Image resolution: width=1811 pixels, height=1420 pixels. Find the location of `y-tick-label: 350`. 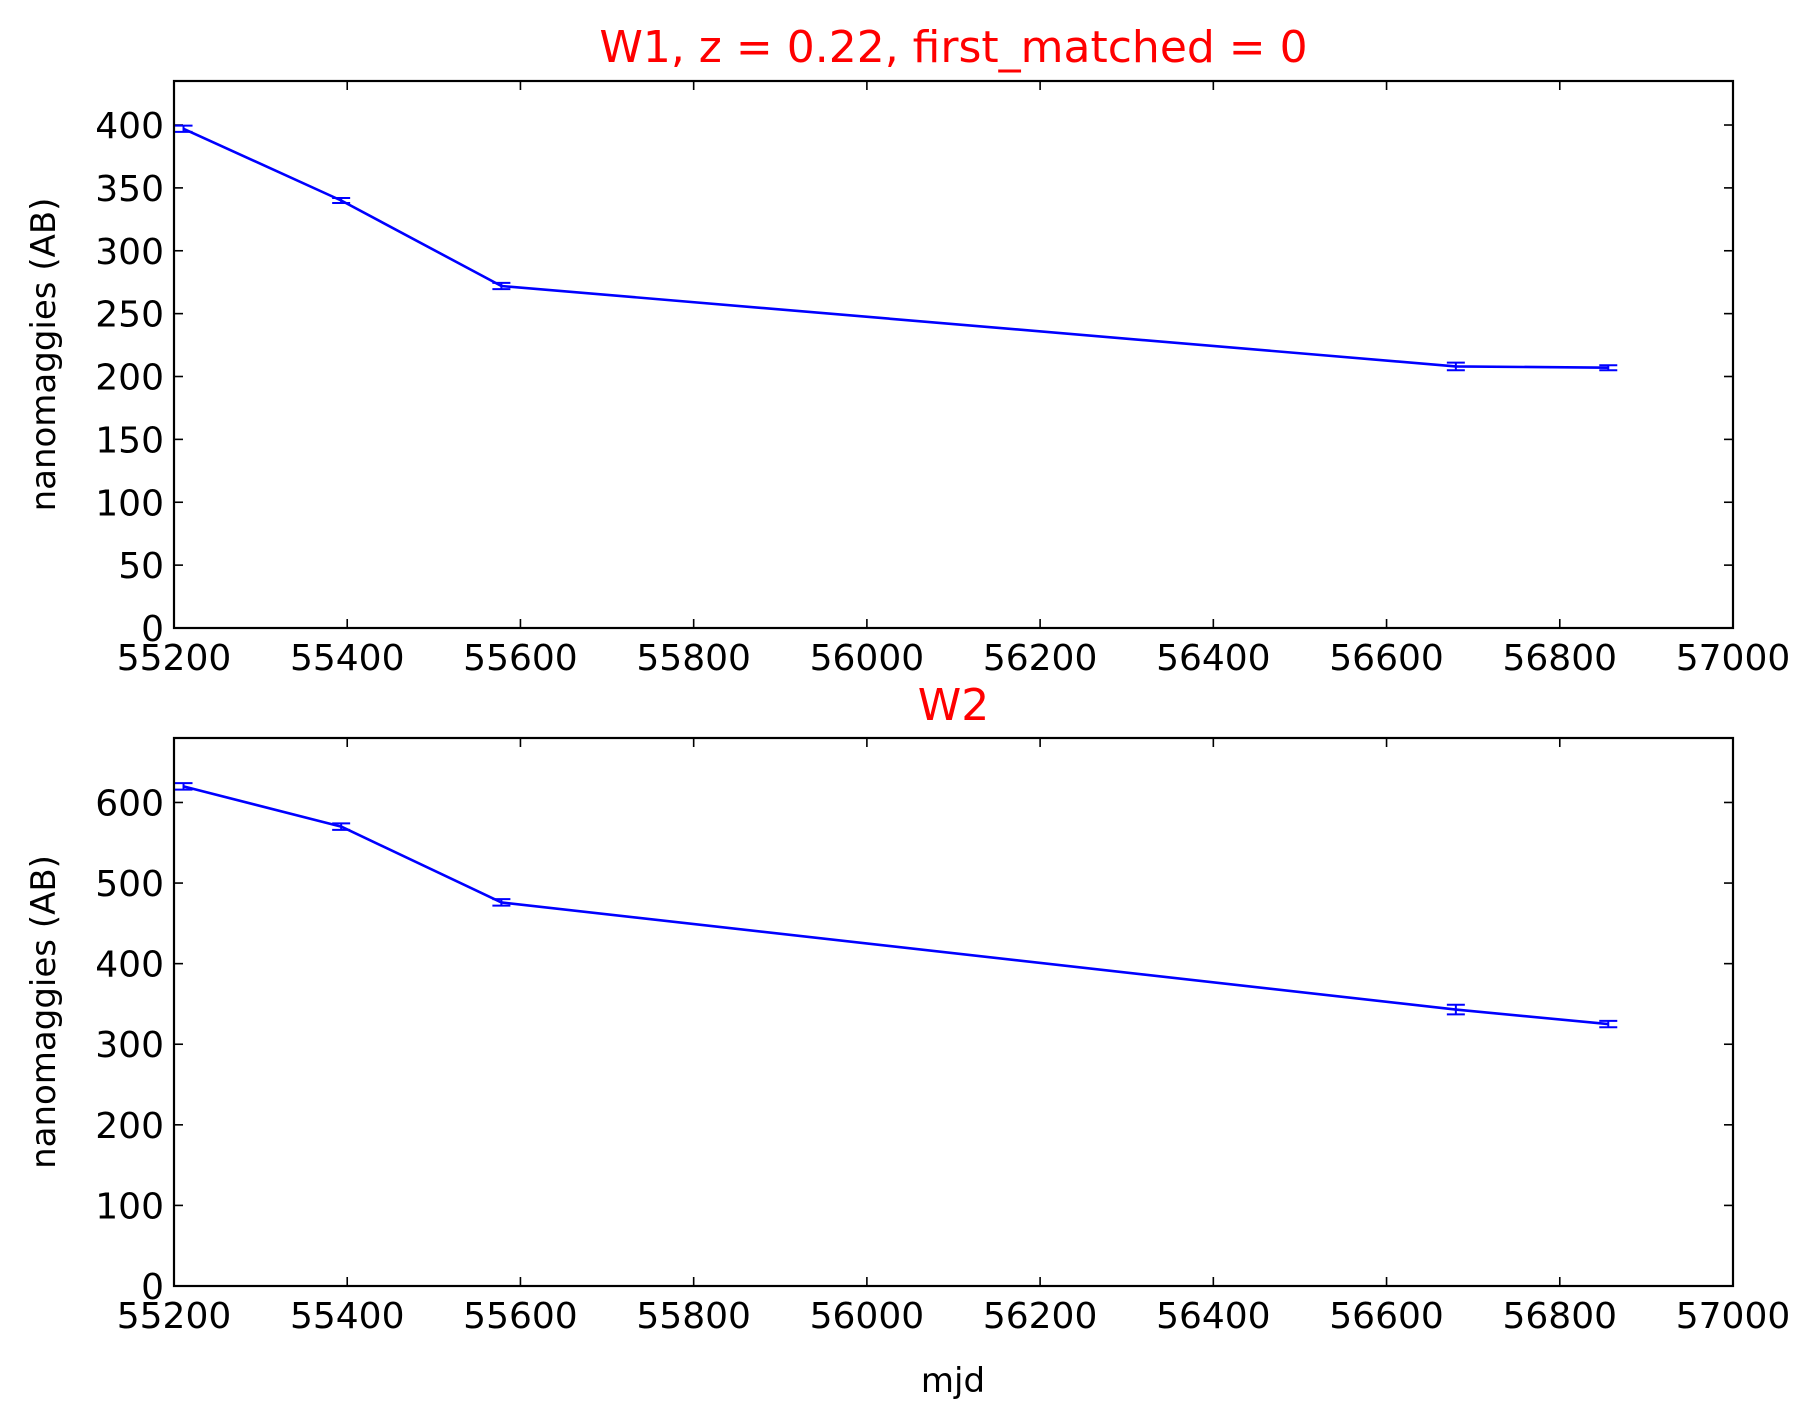

y-tick-label: 350 is located at coordinates (129, 189).